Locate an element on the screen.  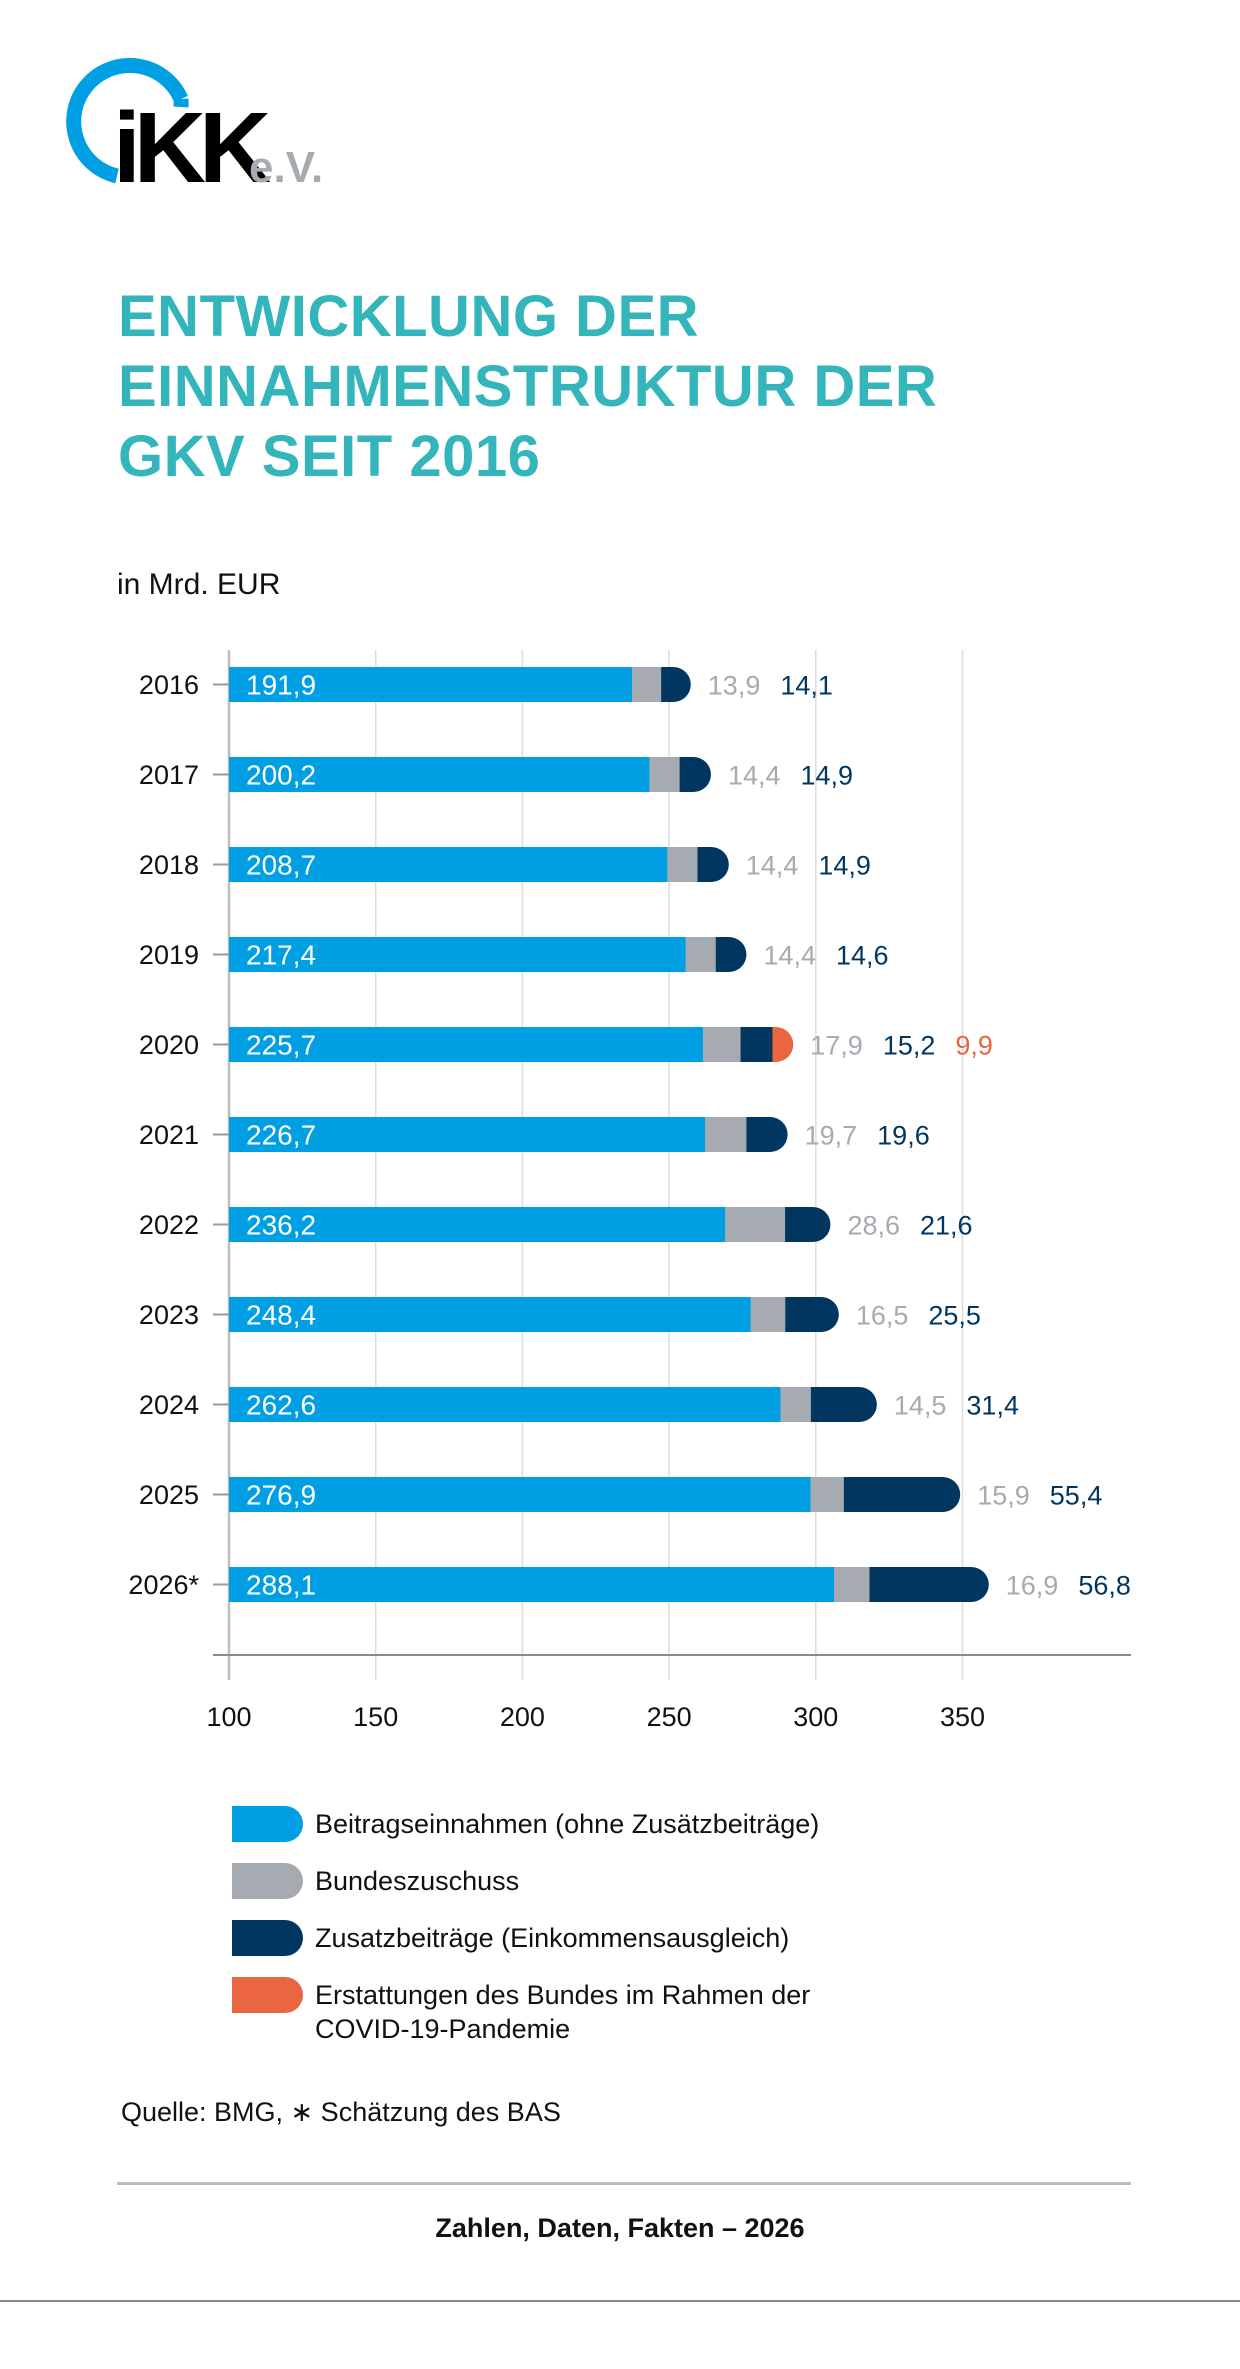
data-label-zusatz: 15,2 is located at coordinates (909, 1046).